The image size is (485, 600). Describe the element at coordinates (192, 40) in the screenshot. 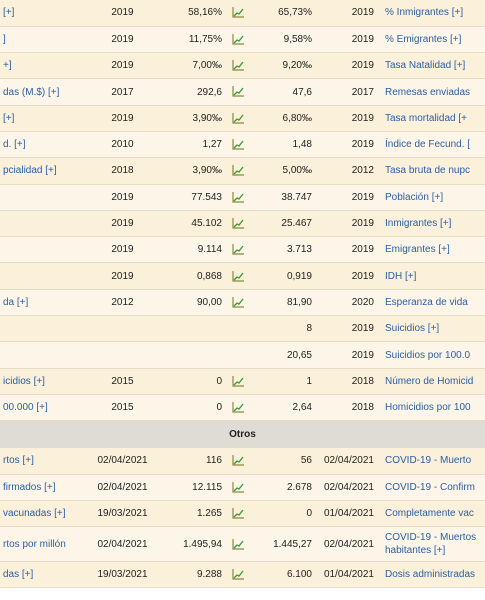

I see `row-value: 11,75%` at that location.